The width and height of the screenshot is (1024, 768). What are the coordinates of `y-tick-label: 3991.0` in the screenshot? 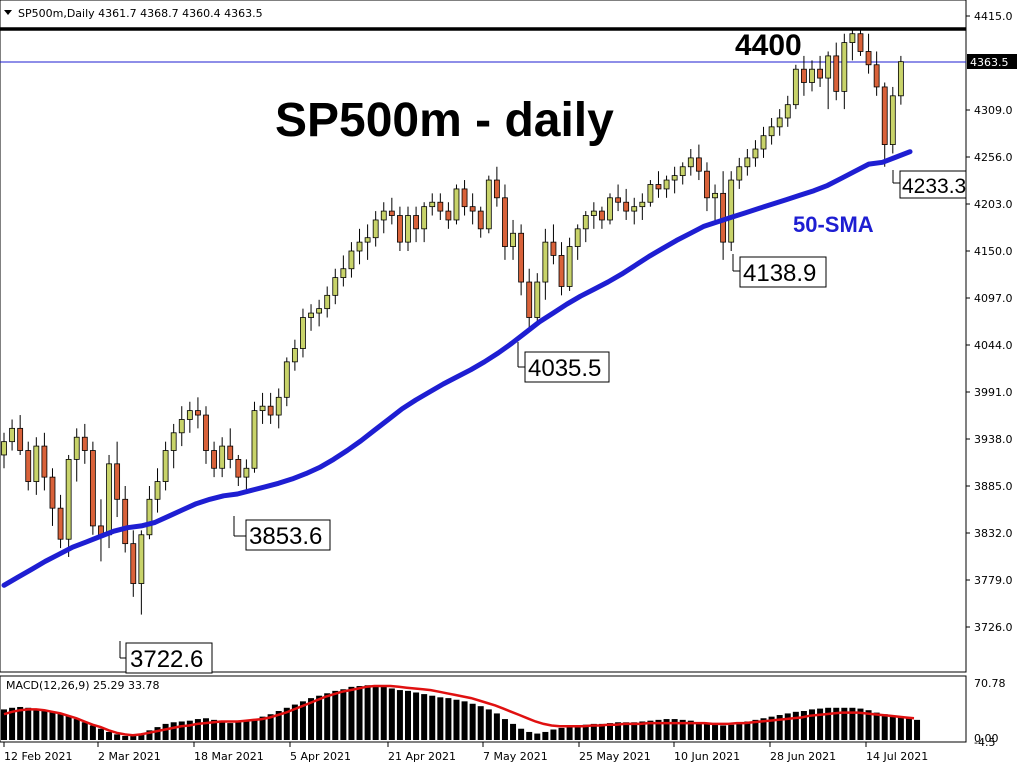 It's located at (993, 392).